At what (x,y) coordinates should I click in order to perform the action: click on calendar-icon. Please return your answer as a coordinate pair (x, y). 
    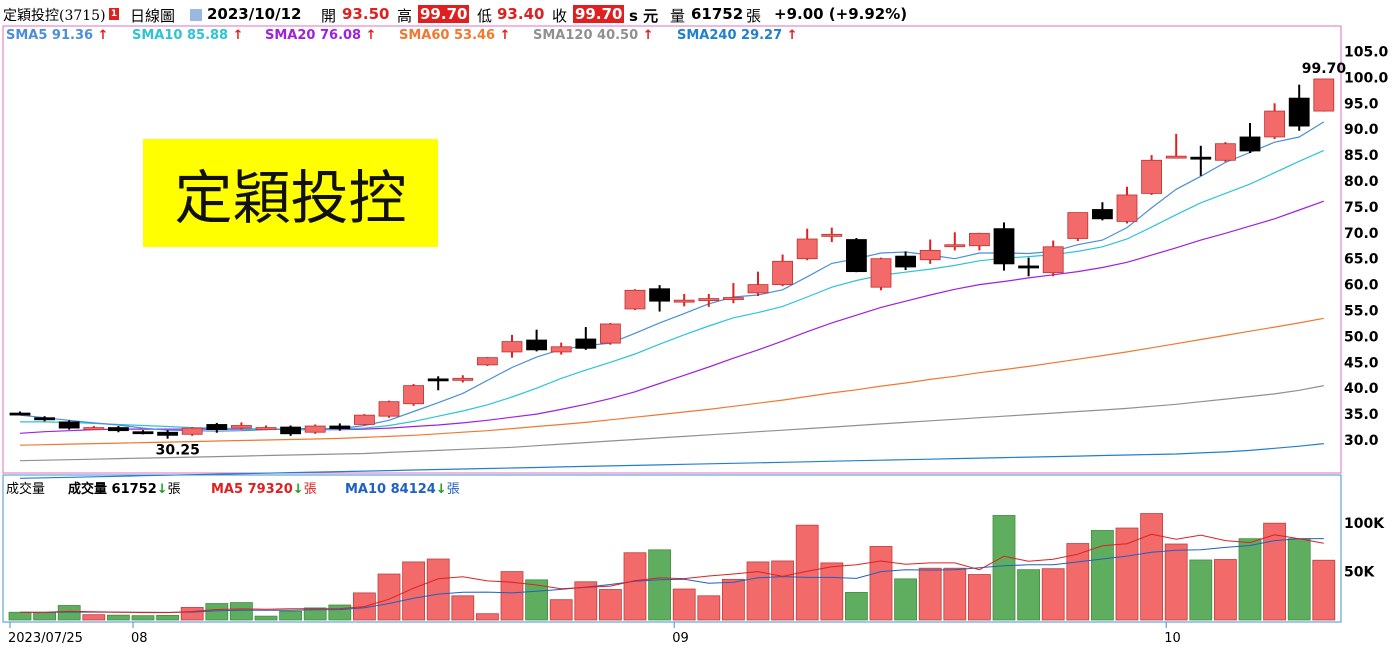
    Looking at the image, I should click on (196, 15).